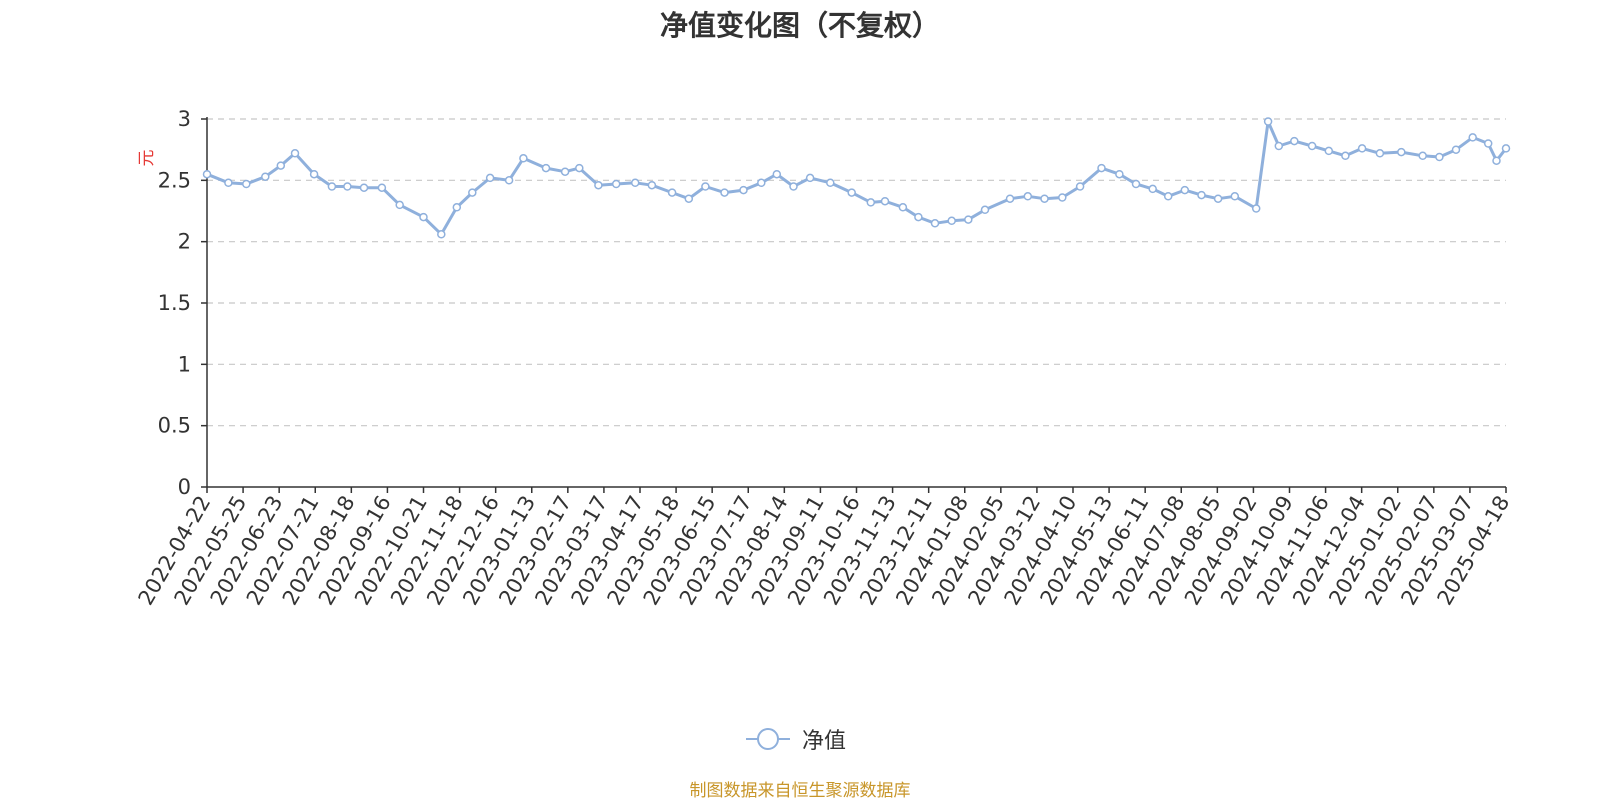 This screenshot has height=801, width=1600. What do you see at coordinates (184, 364) in the screenshot?
I see `y-tick-label: 1` at bounding box center [184, 364].